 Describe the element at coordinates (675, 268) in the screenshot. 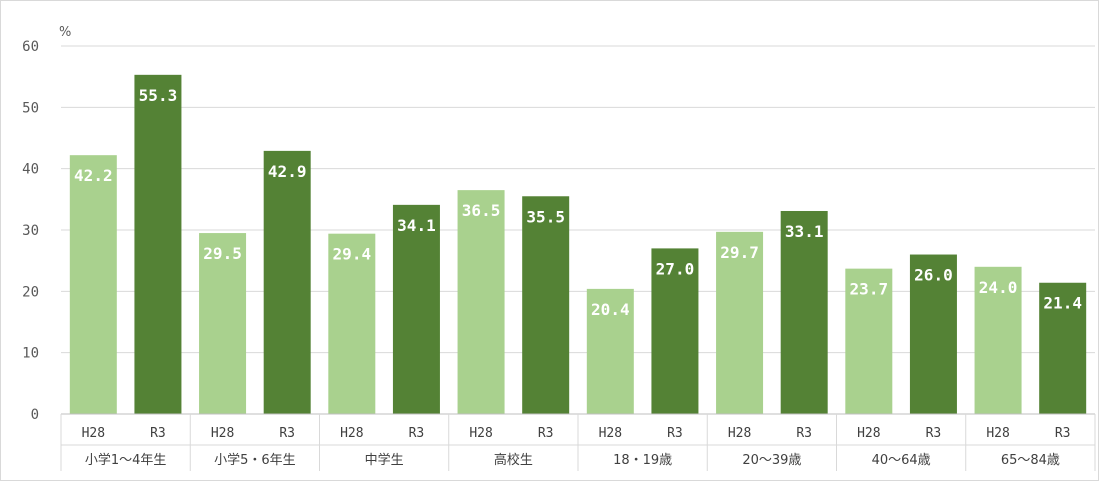

I see `data-label: 27.0` at that location.